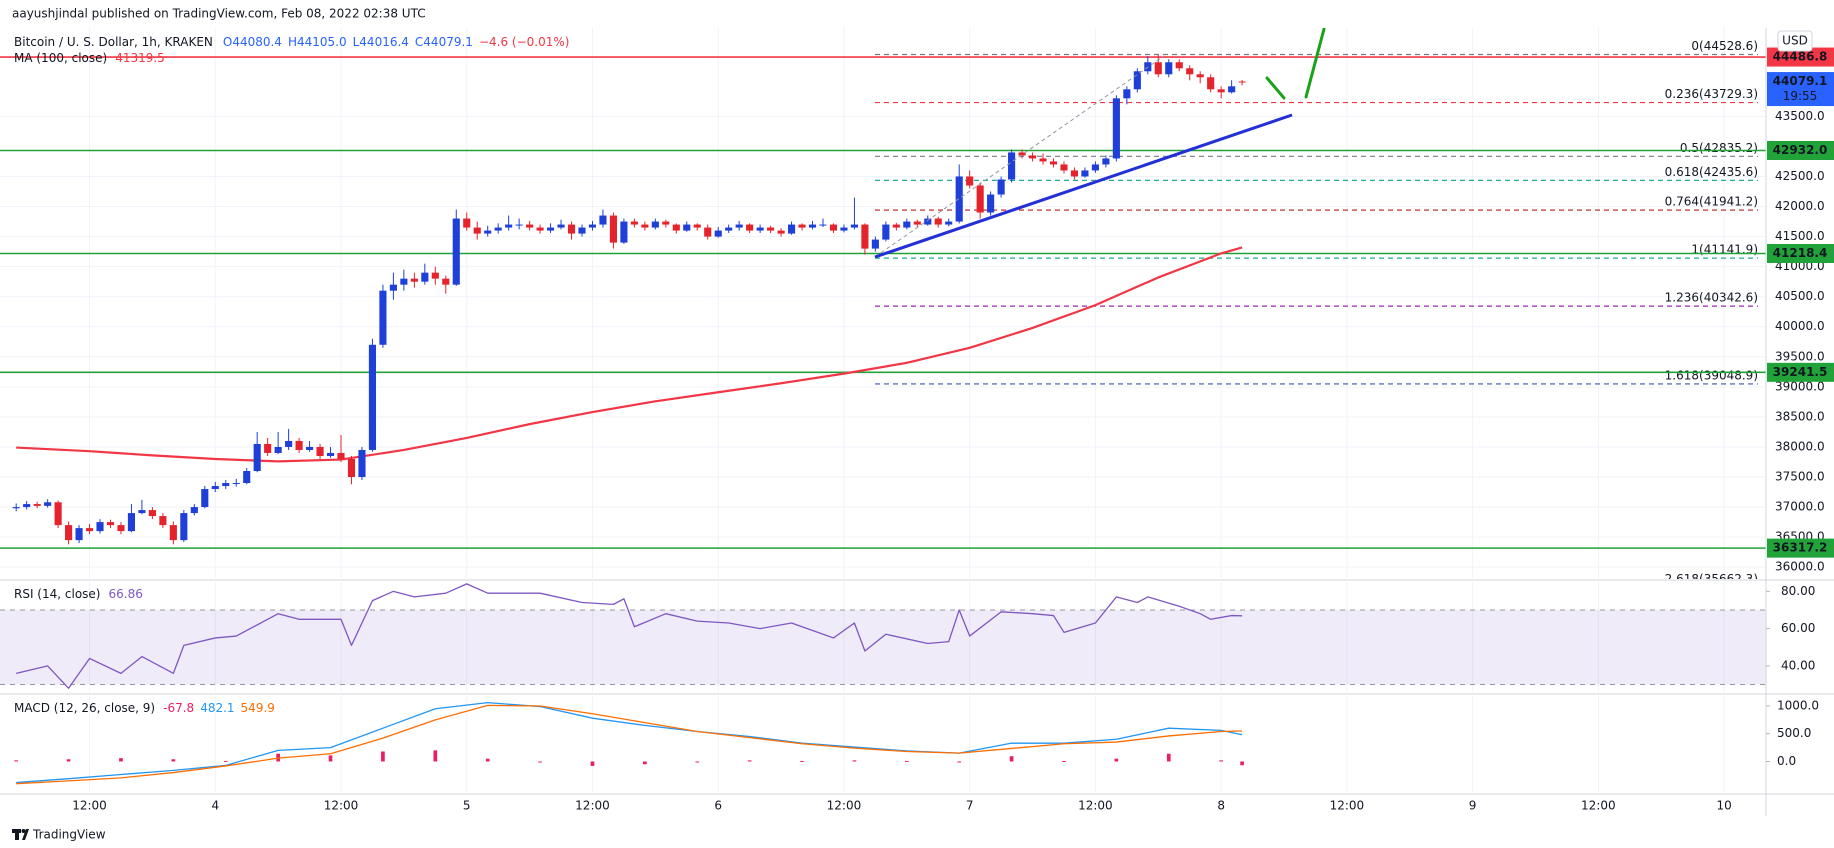  What do you see at coordinates (1800, 356) in the screenshot?
I see `y-tick-label: 39500.0` at bounding box center [1800, 356].